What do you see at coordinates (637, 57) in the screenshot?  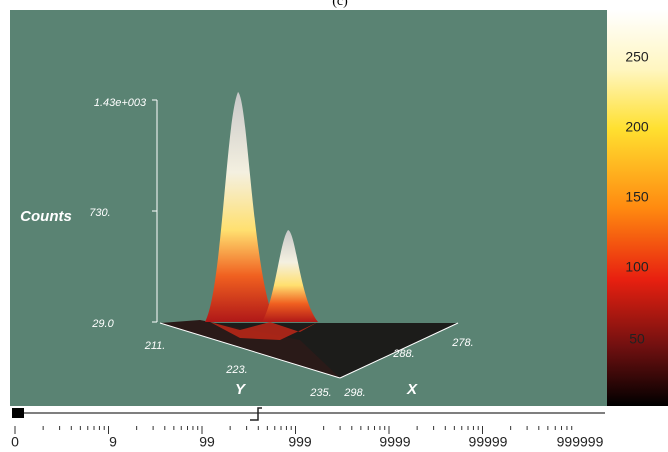 I see `colorbar-label: 250` at bounding box center [637, 57].